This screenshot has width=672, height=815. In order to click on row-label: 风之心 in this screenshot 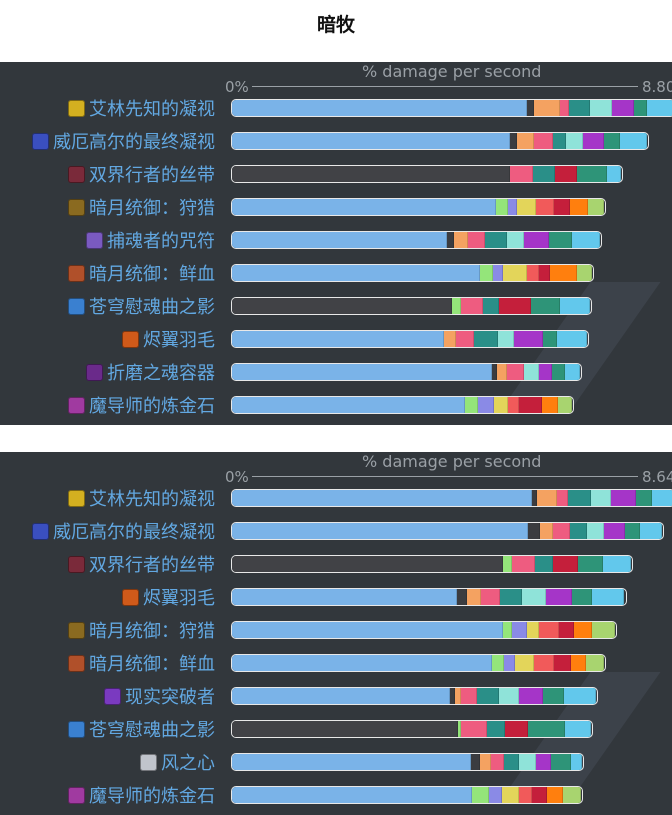, I will do `click(177, 762)`.